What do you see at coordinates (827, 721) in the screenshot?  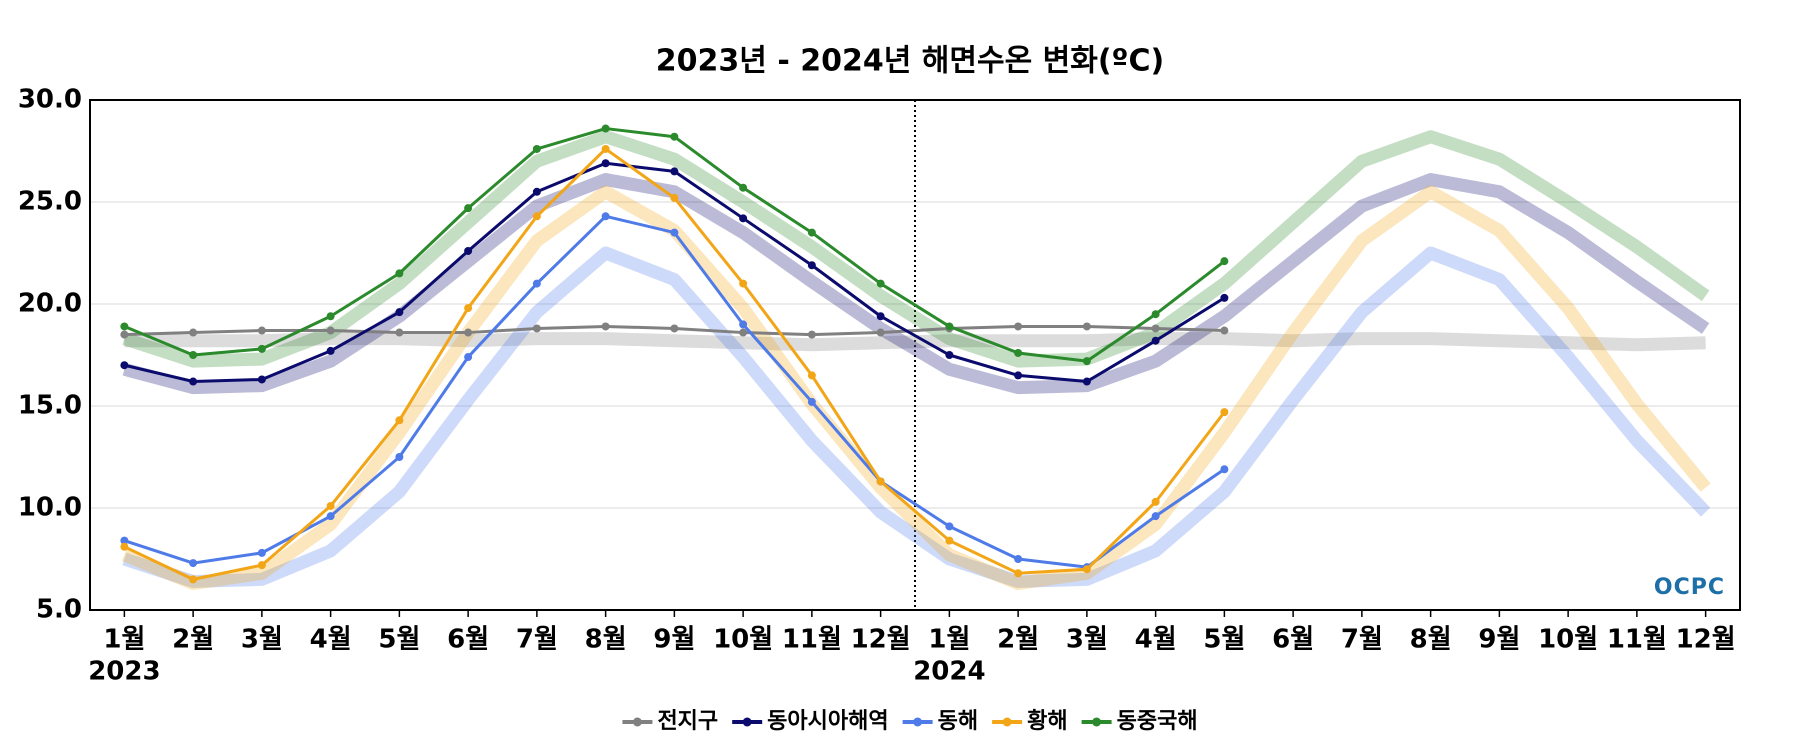 I see `legend-label: 동아시아해역` at bounding box center [827, 721].